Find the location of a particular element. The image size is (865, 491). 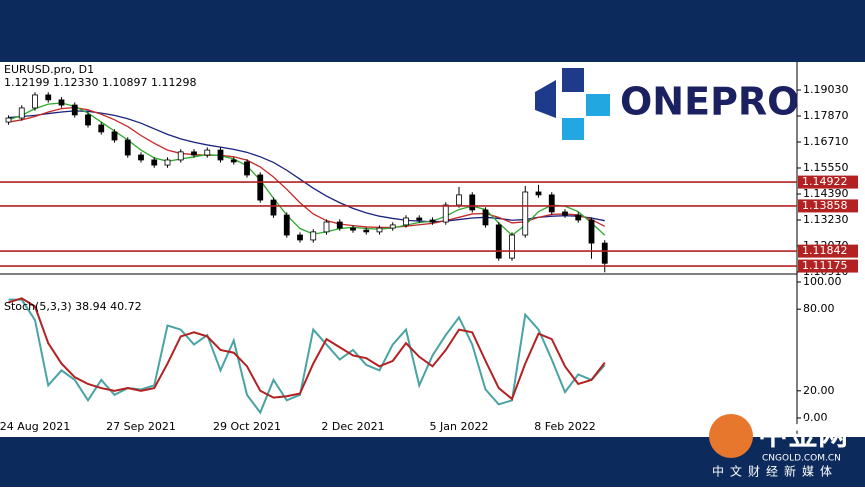

y-tick-label: 1.14390 is located at coordinates (826, 193).